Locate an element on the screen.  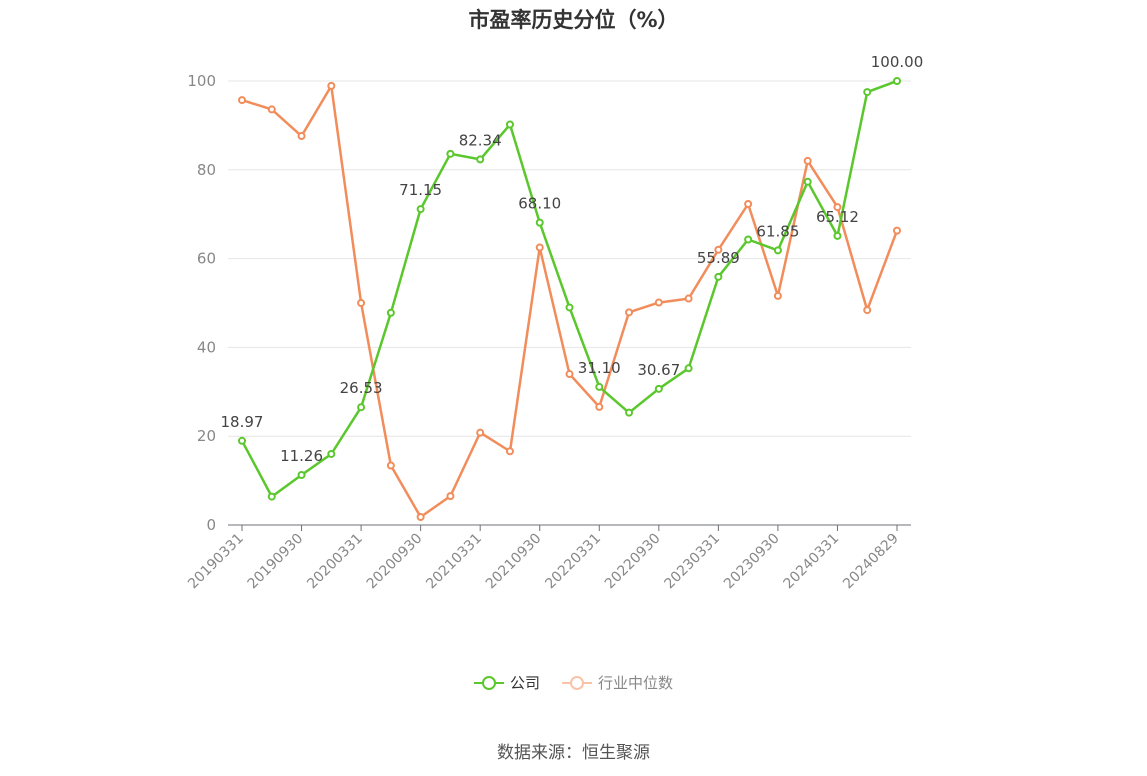
data-label-20240331: 65.12 is located at coordinates (837, 217).